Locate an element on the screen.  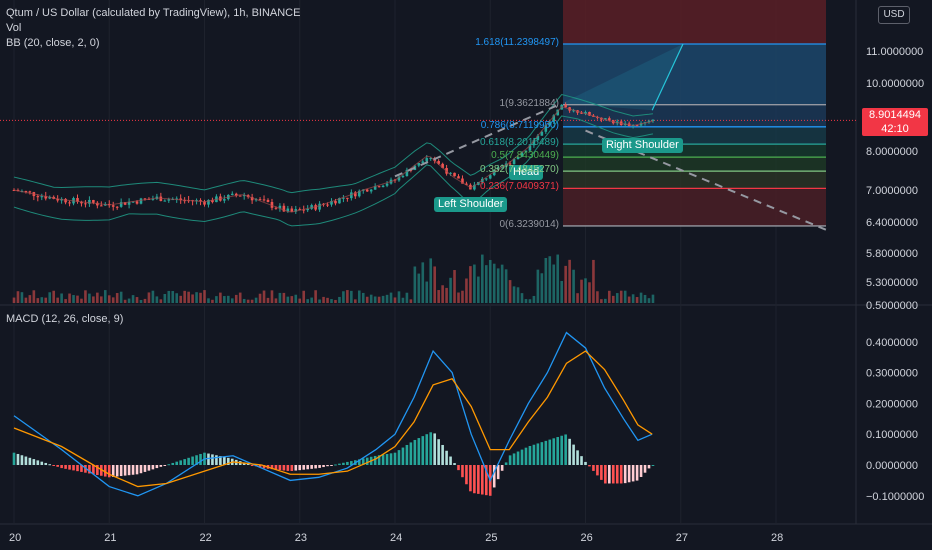
legend-volume: Vol is located at coordinates (14, 28).